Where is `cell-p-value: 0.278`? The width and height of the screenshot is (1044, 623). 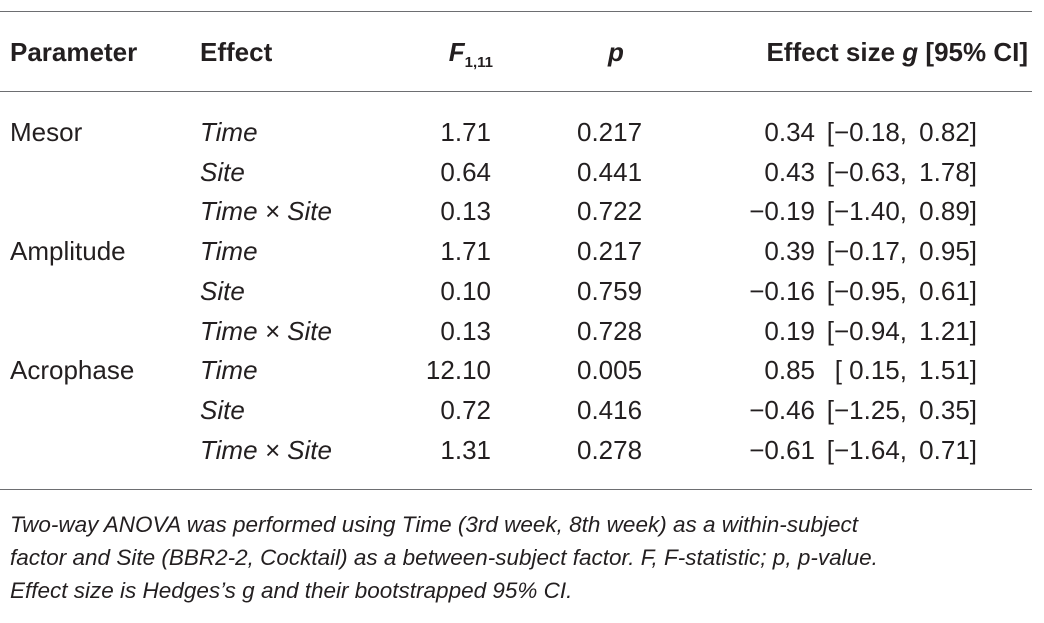 cell-p-value: 0.278 is located at coordinates (610, 450).